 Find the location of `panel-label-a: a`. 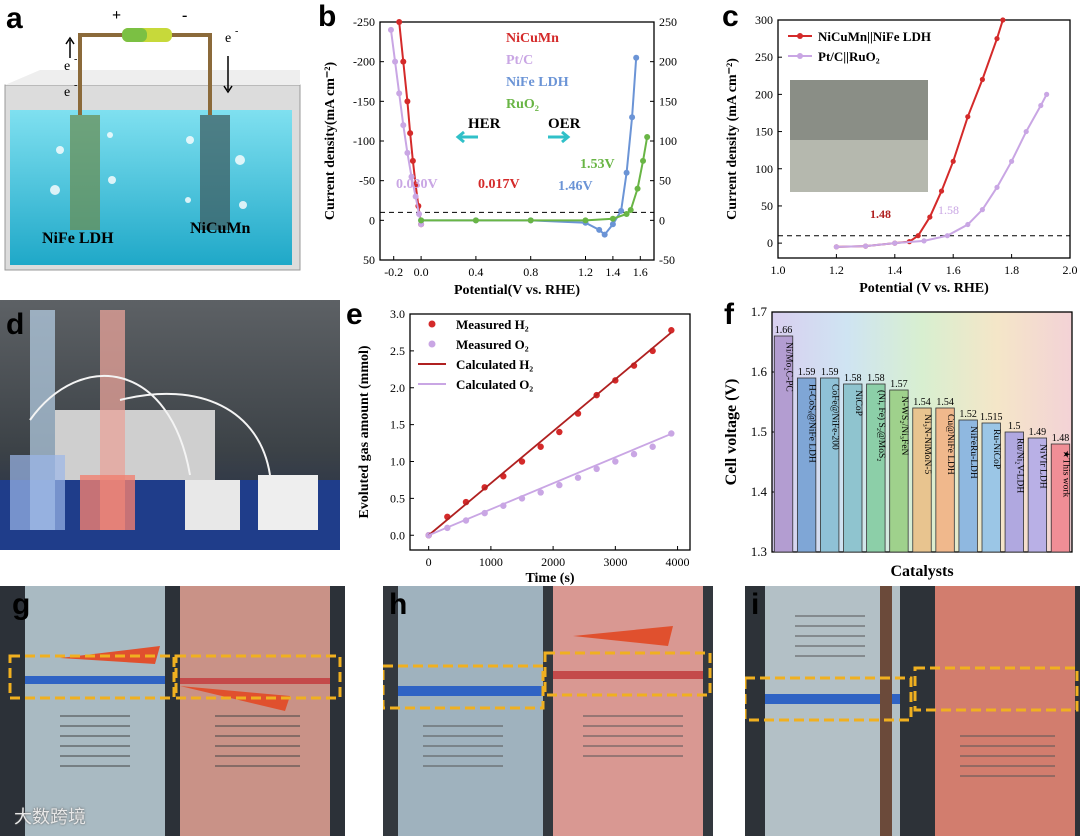

panel-label-a: a is located at coordinates (14, 18).